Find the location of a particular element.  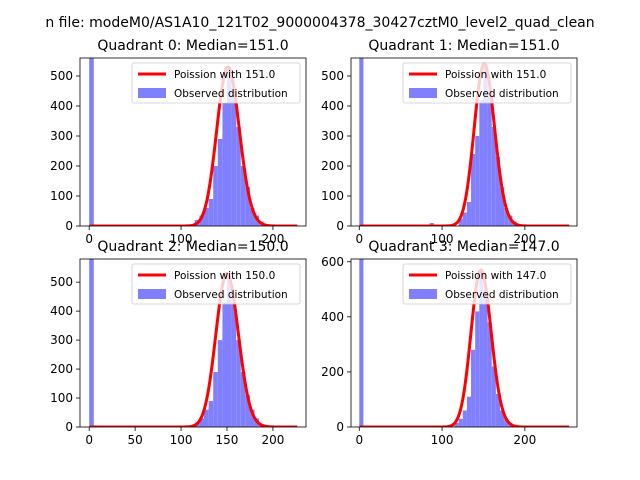

legend: Poission with 151.0 Observed distribution is located at coordinates (216, 83).